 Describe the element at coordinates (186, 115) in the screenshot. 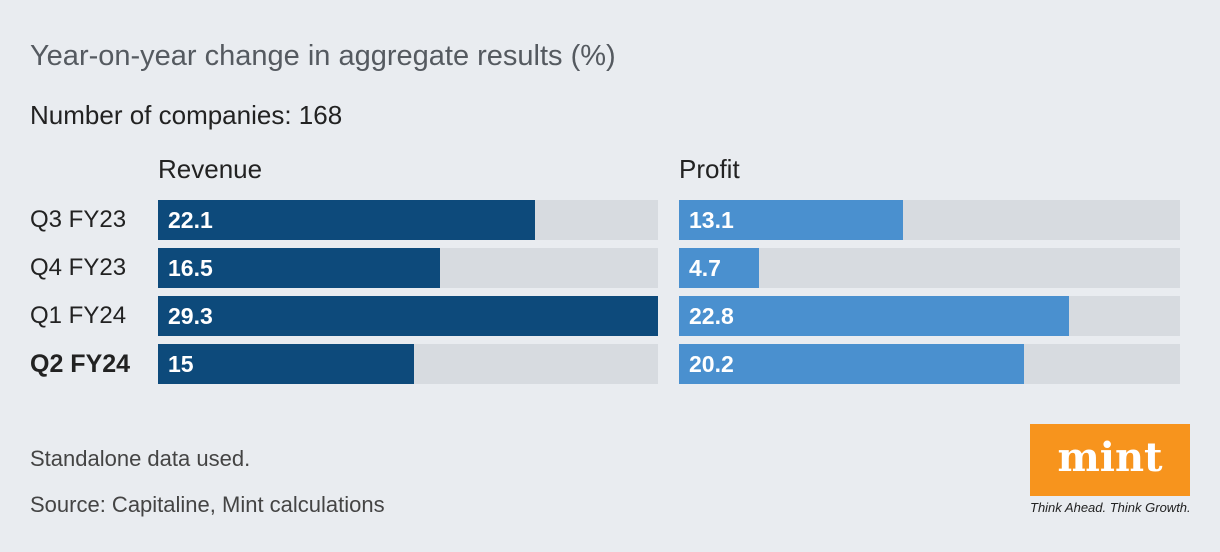

I see `chart-subtitle: Number of companies: 168` at that location.